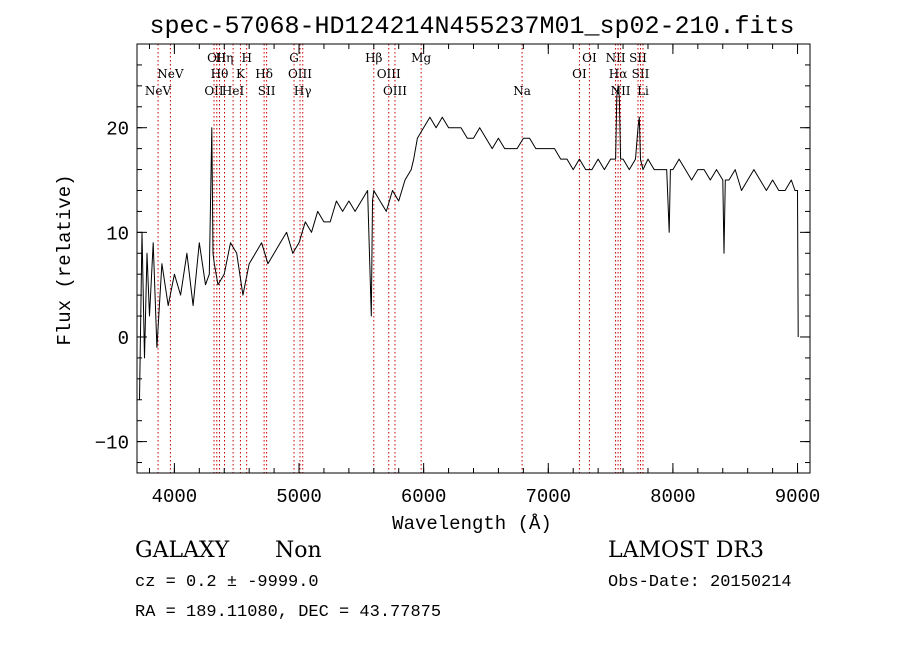  What do you see at coordinates (424, 497) in the screenshot?
I see `x-tick-label-2: 6000` at bounding box center [424, 497].